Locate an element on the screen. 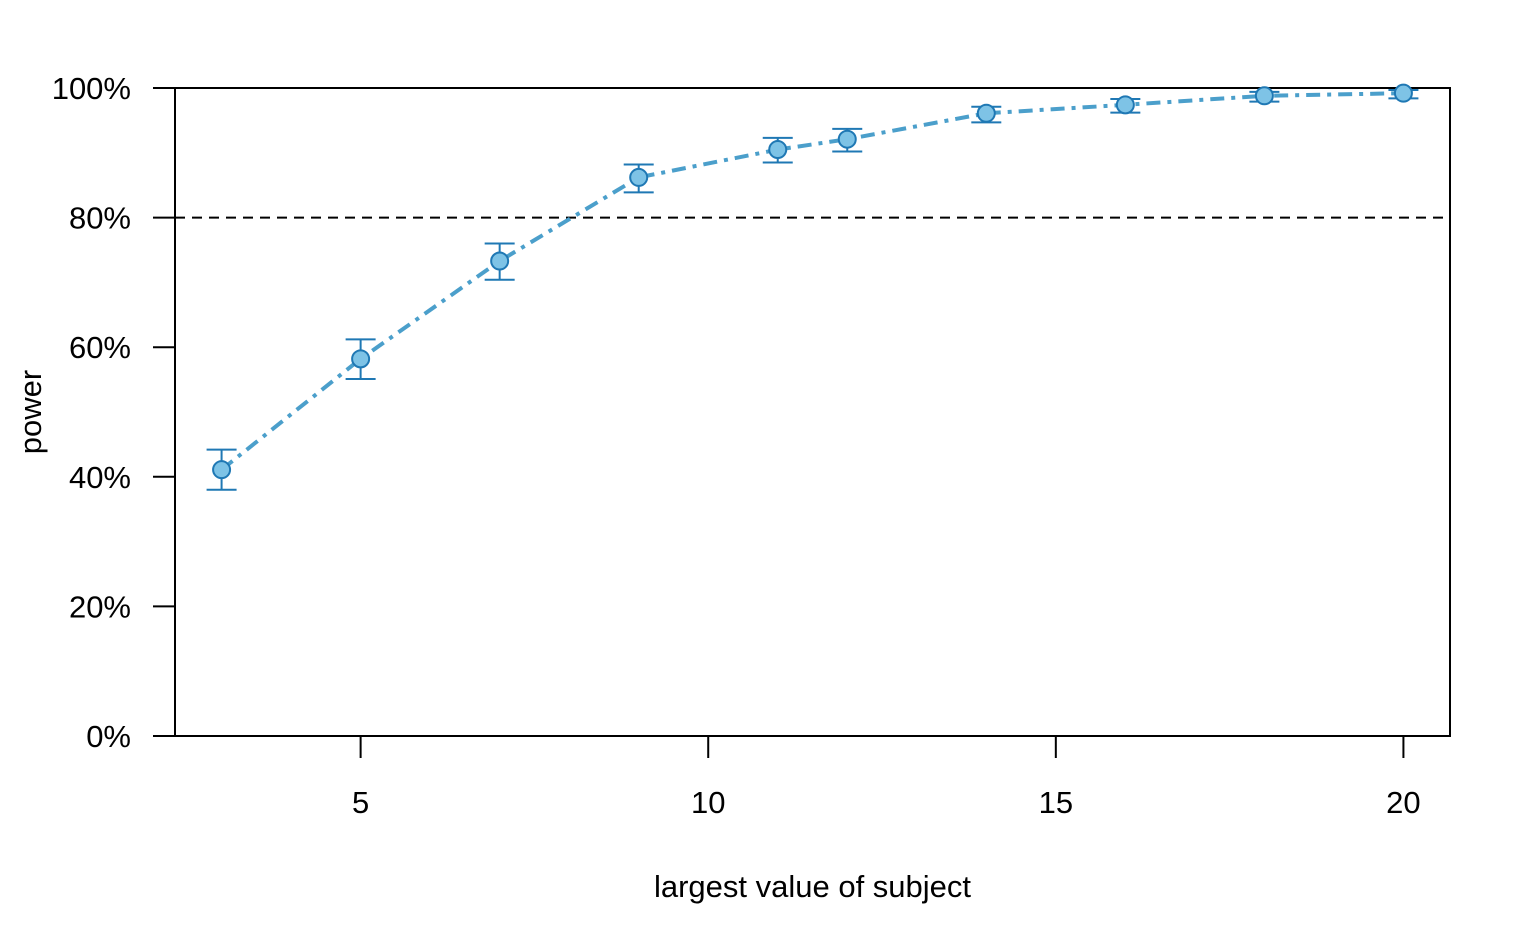 This screenshot has height=951, width=1540. y-tick-label: 20% is located at coordinates (100, 606).